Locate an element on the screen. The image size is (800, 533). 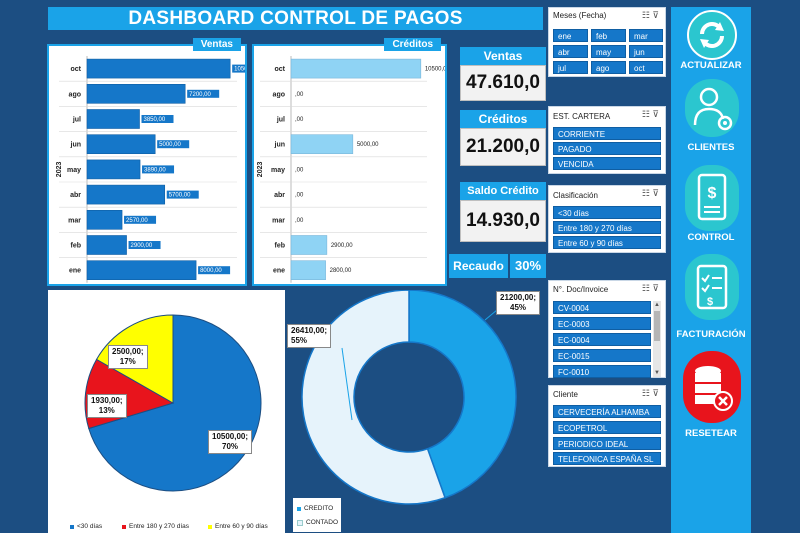
legend-item-180-270: Entre 180 y 270 días is located at coordinates (155, 526).